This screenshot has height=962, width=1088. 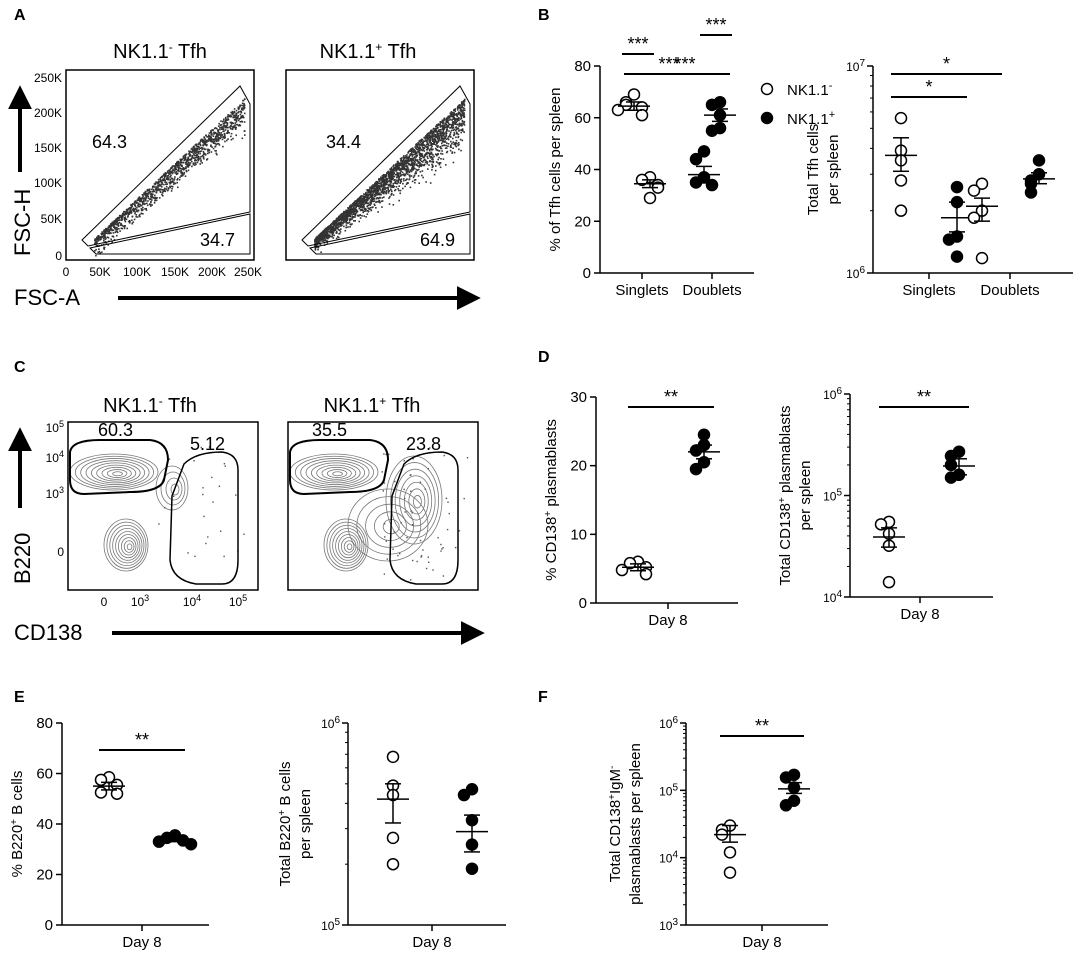 What do you see at coordinates (712, 130) in the screenshot?
I see `data-point` at bounding box center [712, 130].